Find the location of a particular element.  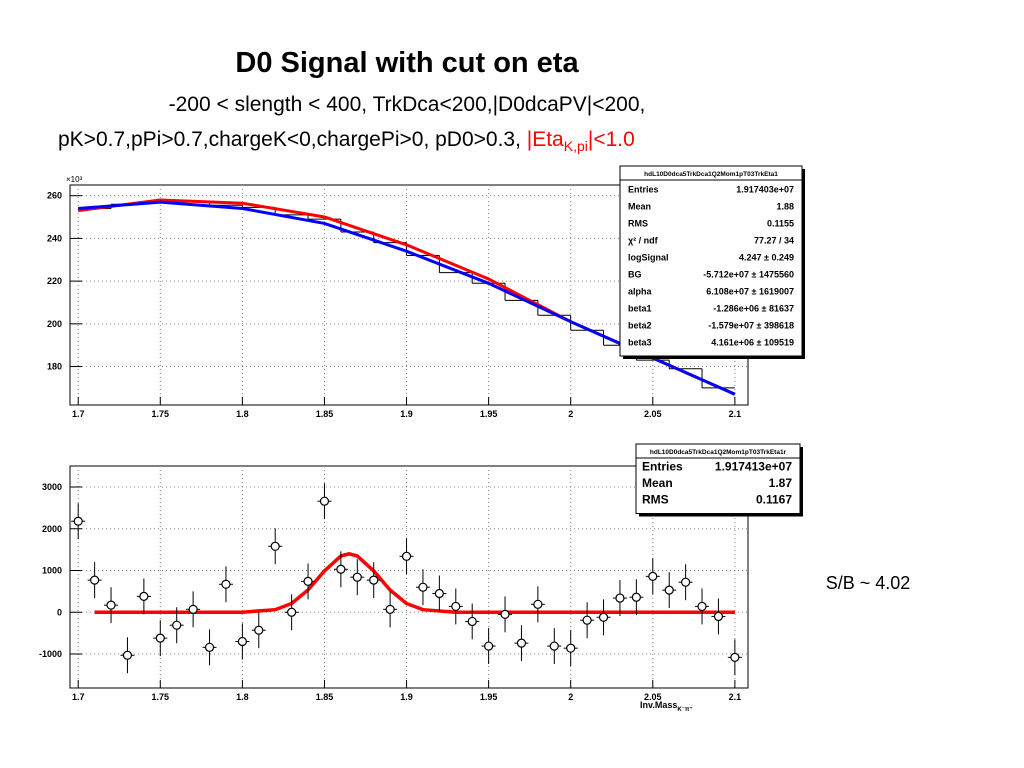

x-axis-title: Inv.MassK⁻π⁺ is located at coordinates (666, 706).